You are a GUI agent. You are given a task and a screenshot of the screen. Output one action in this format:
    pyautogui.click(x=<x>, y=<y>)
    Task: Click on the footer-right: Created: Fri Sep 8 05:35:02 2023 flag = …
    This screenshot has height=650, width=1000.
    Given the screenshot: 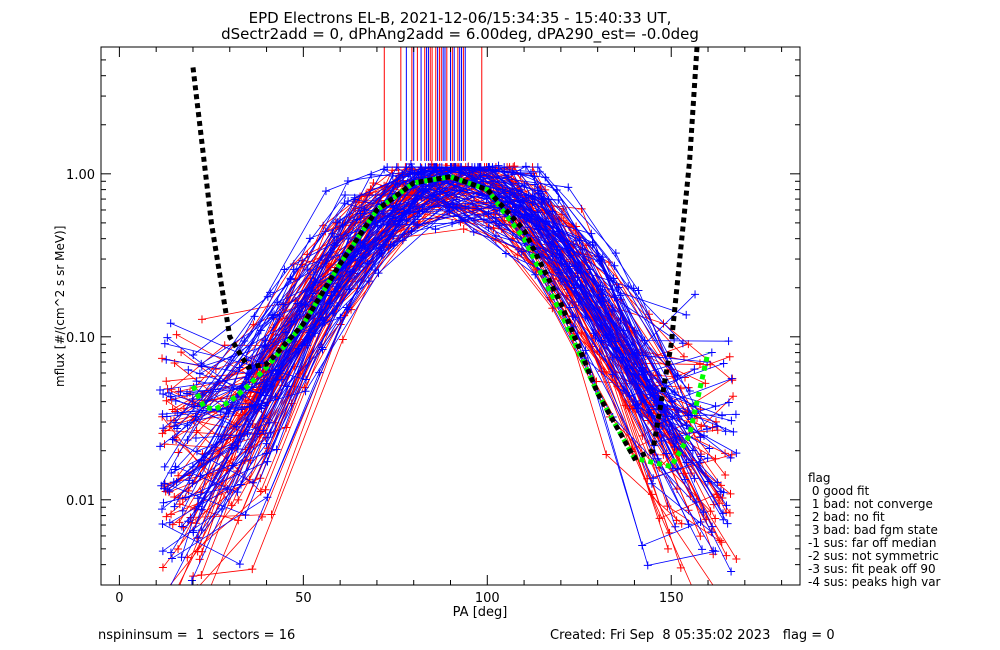 What is the action you would take?
    pyautogui.click(x=692, y=635)
    